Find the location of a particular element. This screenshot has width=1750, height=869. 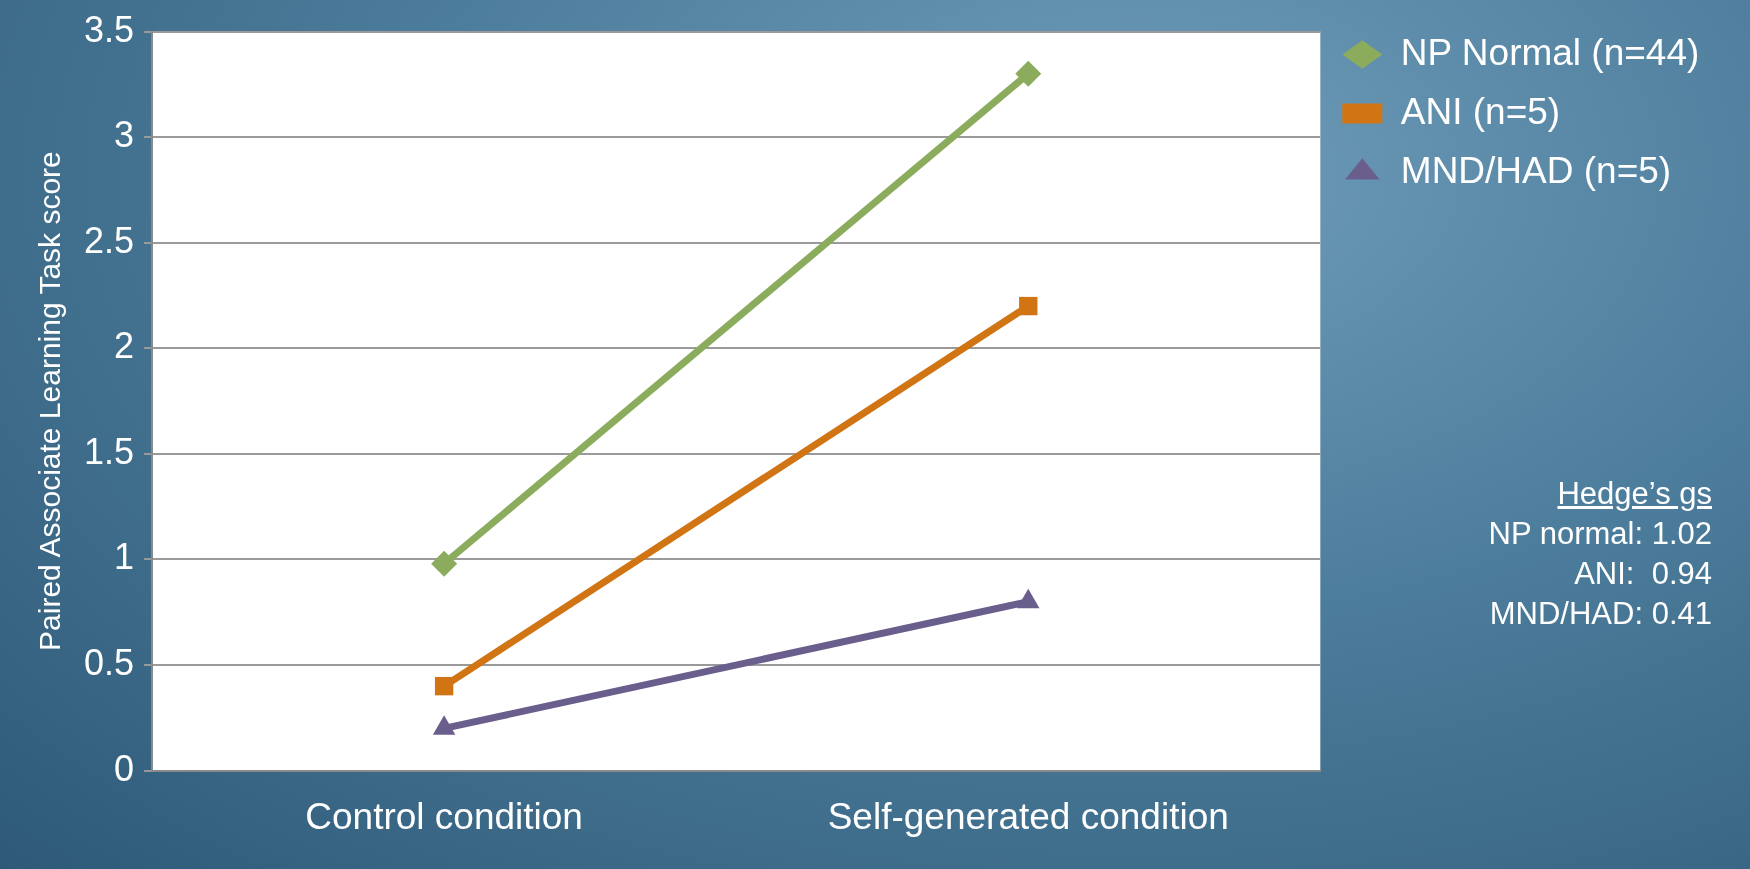

legend-label: MND/HAD (n=5) is located at coordinates (1536, 170).